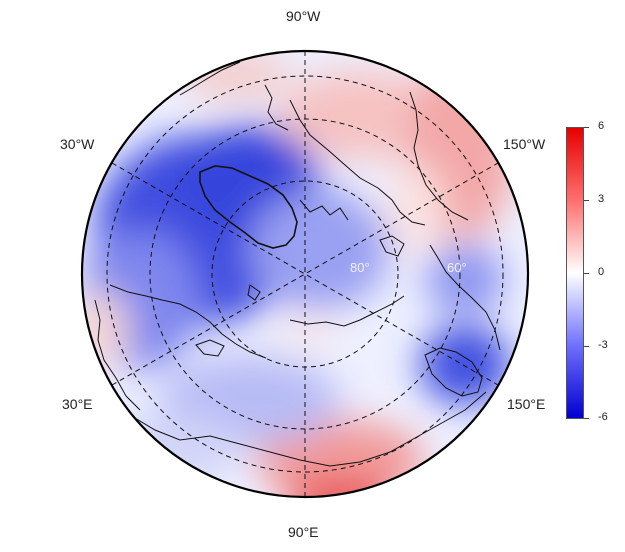  I want to click on lon-label-top: 90°W, so click(303, 16).